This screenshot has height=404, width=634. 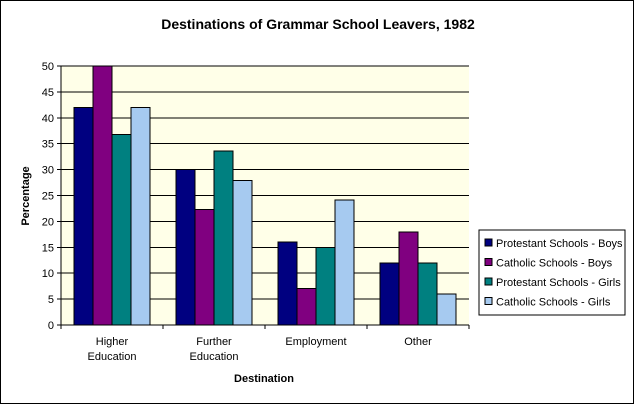 What do you see at coordinates (48, 119) in the screenshot?
I see `y-tick-label: 40` at bounding box center [48, 119].